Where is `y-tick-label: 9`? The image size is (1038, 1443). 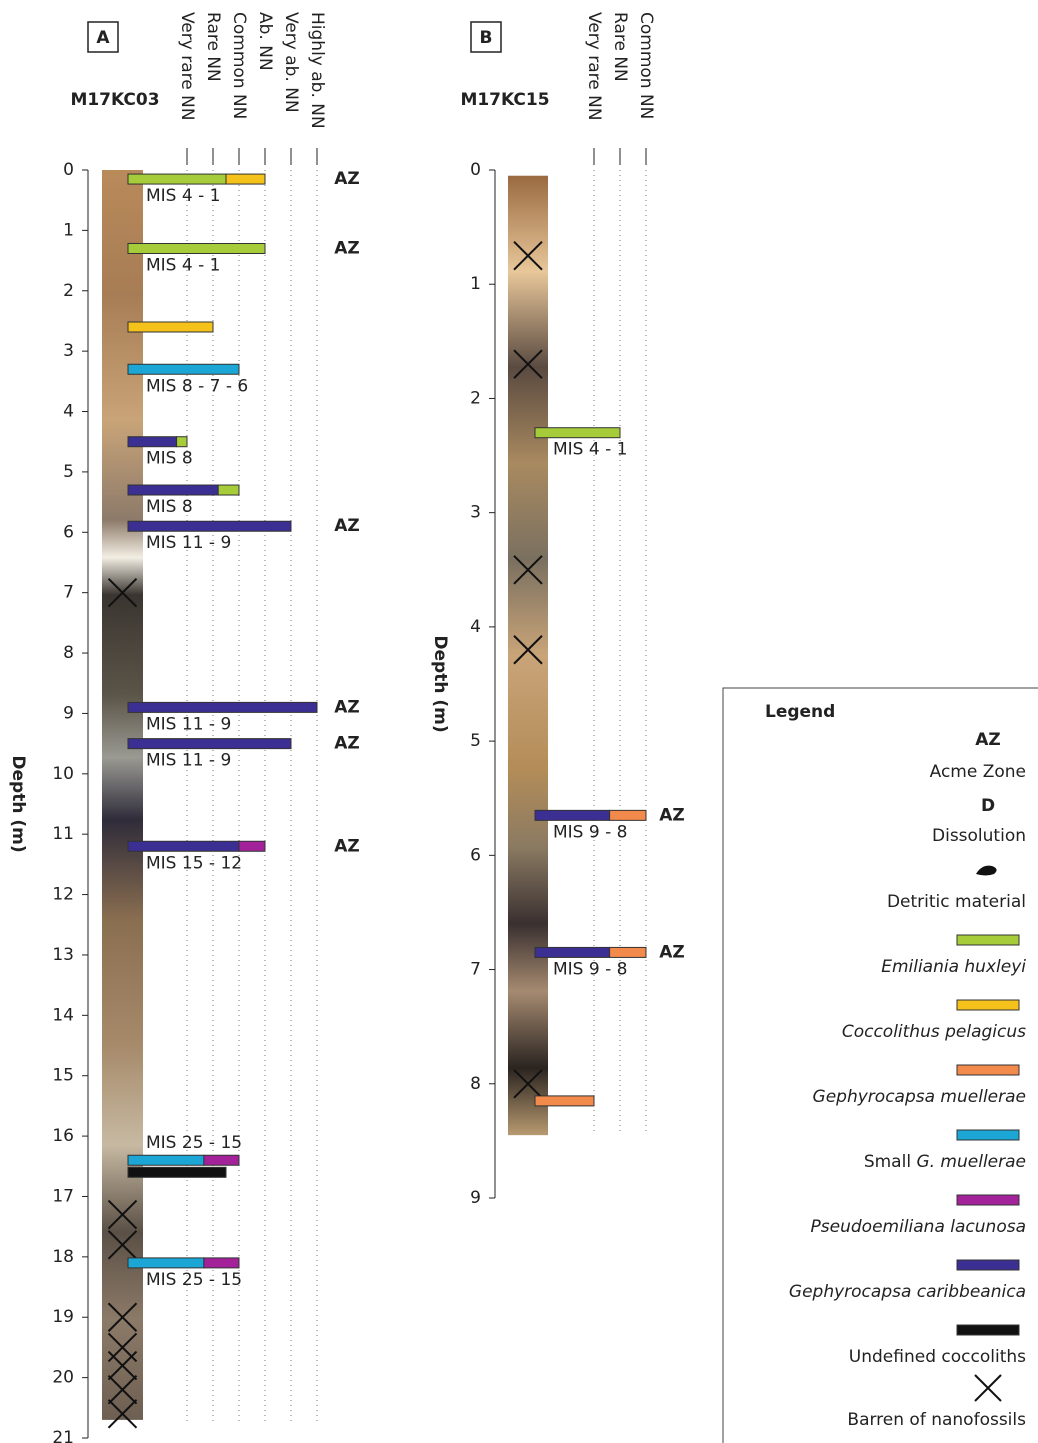 y-tick-label: 9 is located at coordinates (475, 1198).